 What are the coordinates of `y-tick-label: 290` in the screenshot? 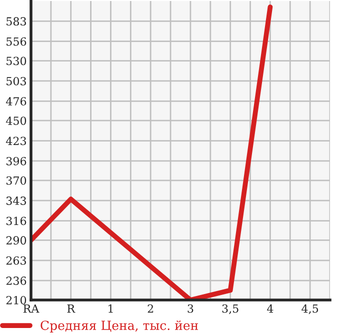 It's located at (16, 240).